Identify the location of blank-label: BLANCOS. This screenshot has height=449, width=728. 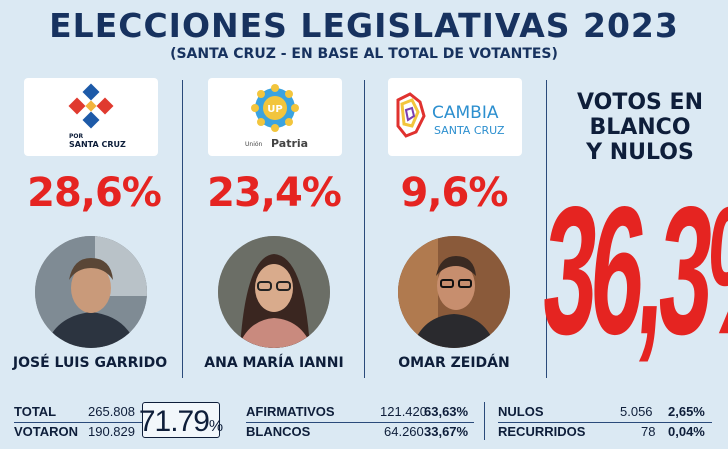
(278, 431).